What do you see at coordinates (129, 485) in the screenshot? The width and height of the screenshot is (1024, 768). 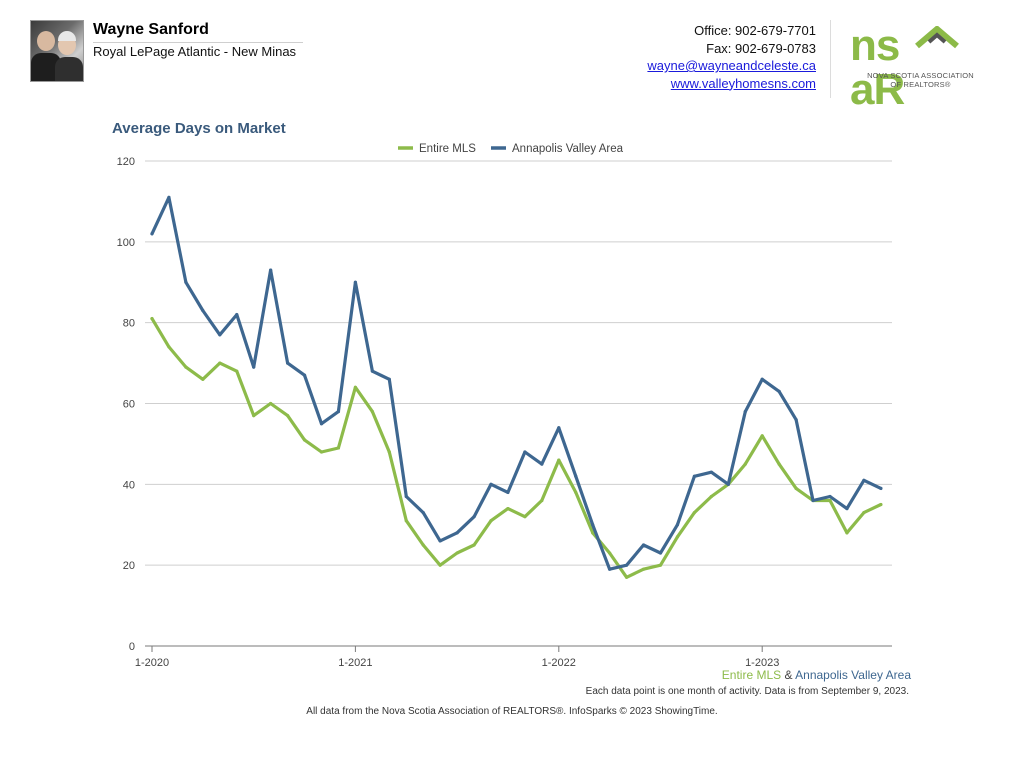 I see `y-tick-label: 40` at bounding box center [129, 485].